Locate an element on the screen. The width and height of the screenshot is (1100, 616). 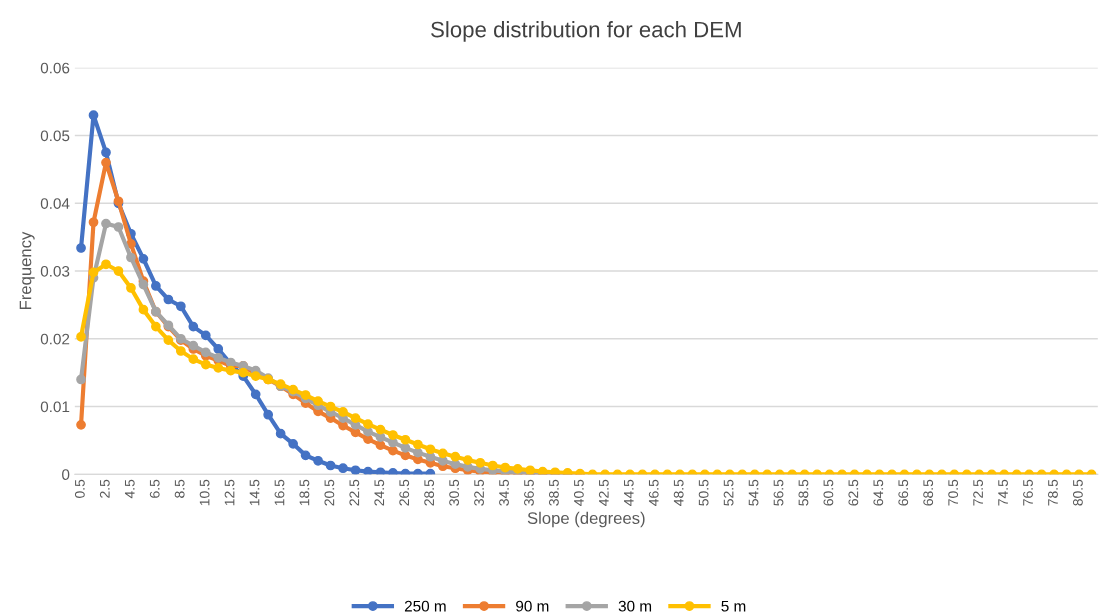
x-tick-label: 64.5 is located at coordinates (878, 492).